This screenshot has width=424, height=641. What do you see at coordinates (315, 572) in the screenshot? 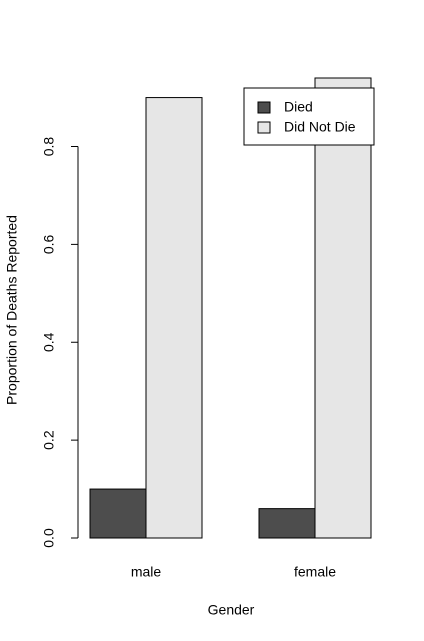
I see `x-tick-label: female` at bounding box center [315, 572].